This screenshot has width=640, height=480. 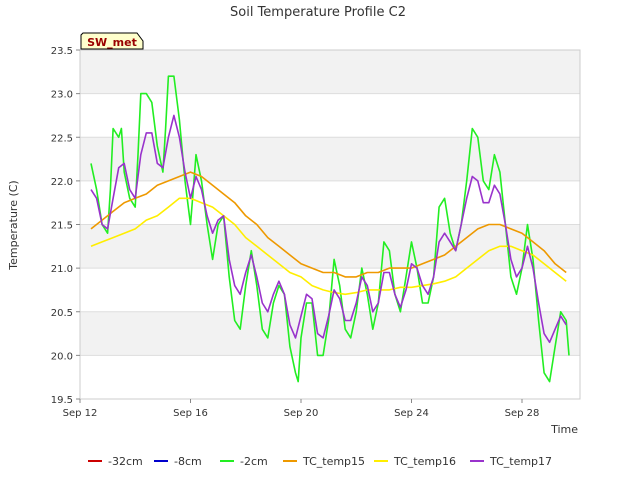 What do you see at coordinates (80, 413) in the screenshot?
I see `x-tick-label: Sep 12` at bounding box center [80, 413].